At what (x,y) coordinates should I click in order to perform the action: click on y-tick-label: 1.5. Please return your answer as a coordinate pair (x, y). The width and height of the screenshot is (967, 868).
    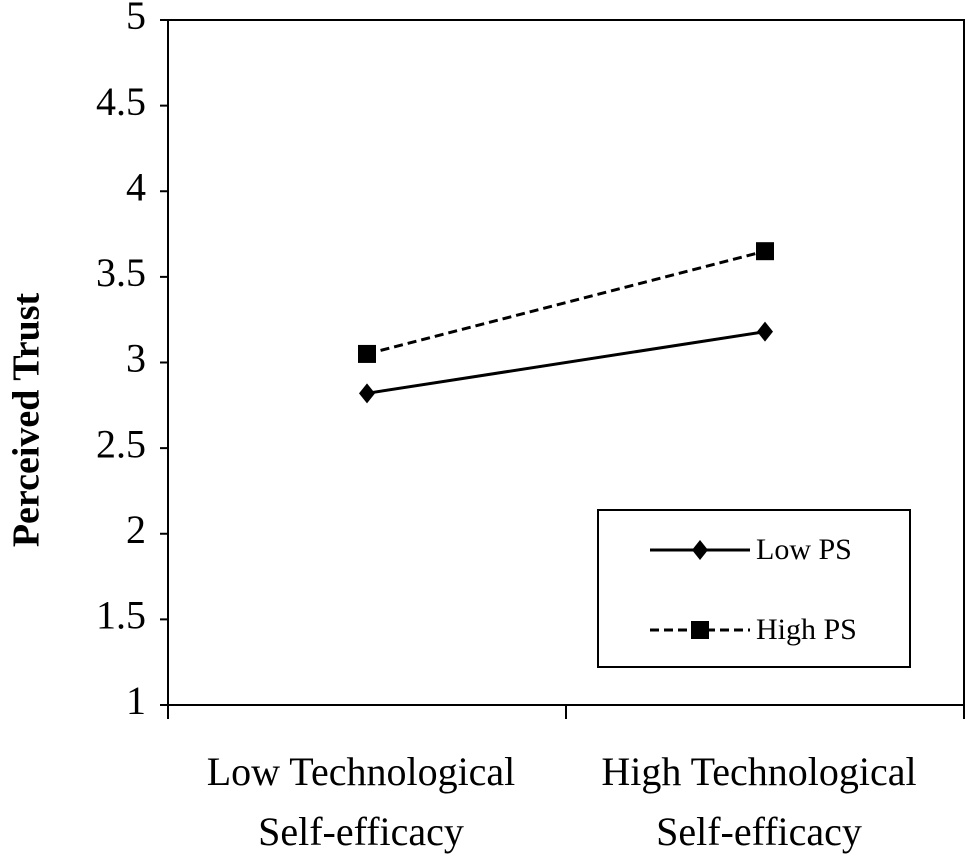
    Looking at the image, I should click on (121, 615).